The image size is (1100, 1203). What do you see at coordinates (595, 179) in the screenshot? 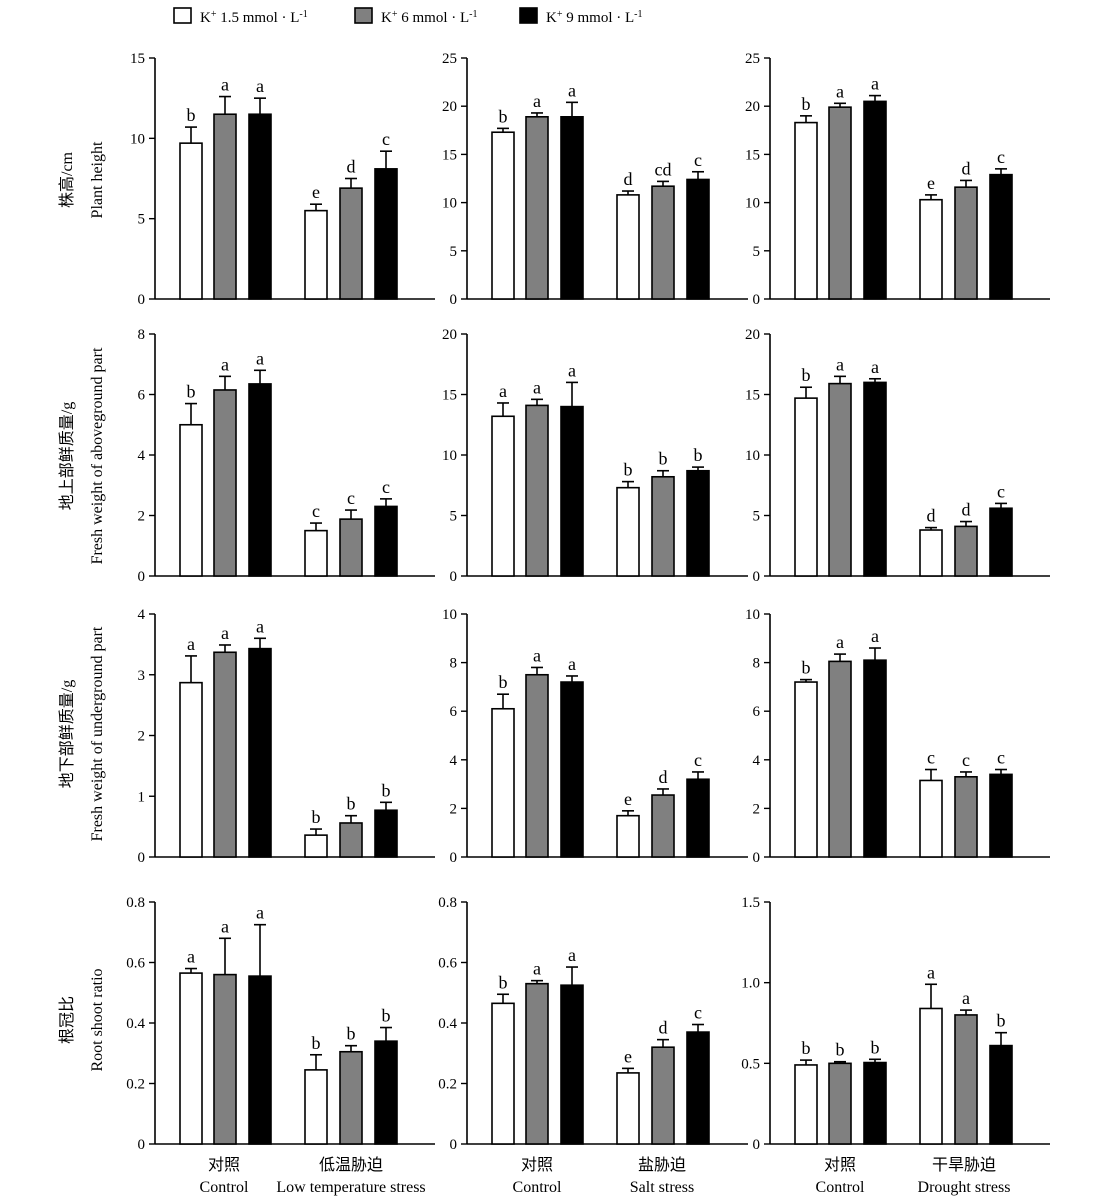
I see `panel-r0-c1: 0 5 10 15 20 25 b d a cd a c` at bounding box center [595, 179].